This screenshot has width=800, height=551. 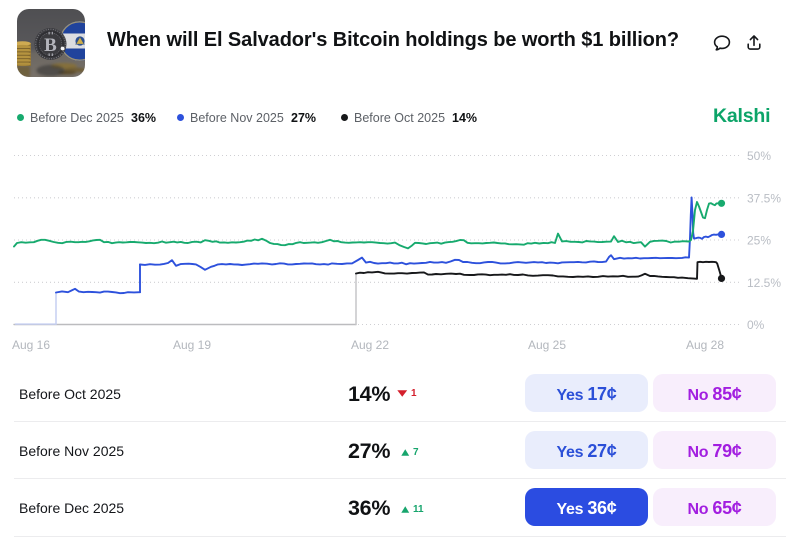 I want to click on svg-text: 25%, so click(x=759, y=241).